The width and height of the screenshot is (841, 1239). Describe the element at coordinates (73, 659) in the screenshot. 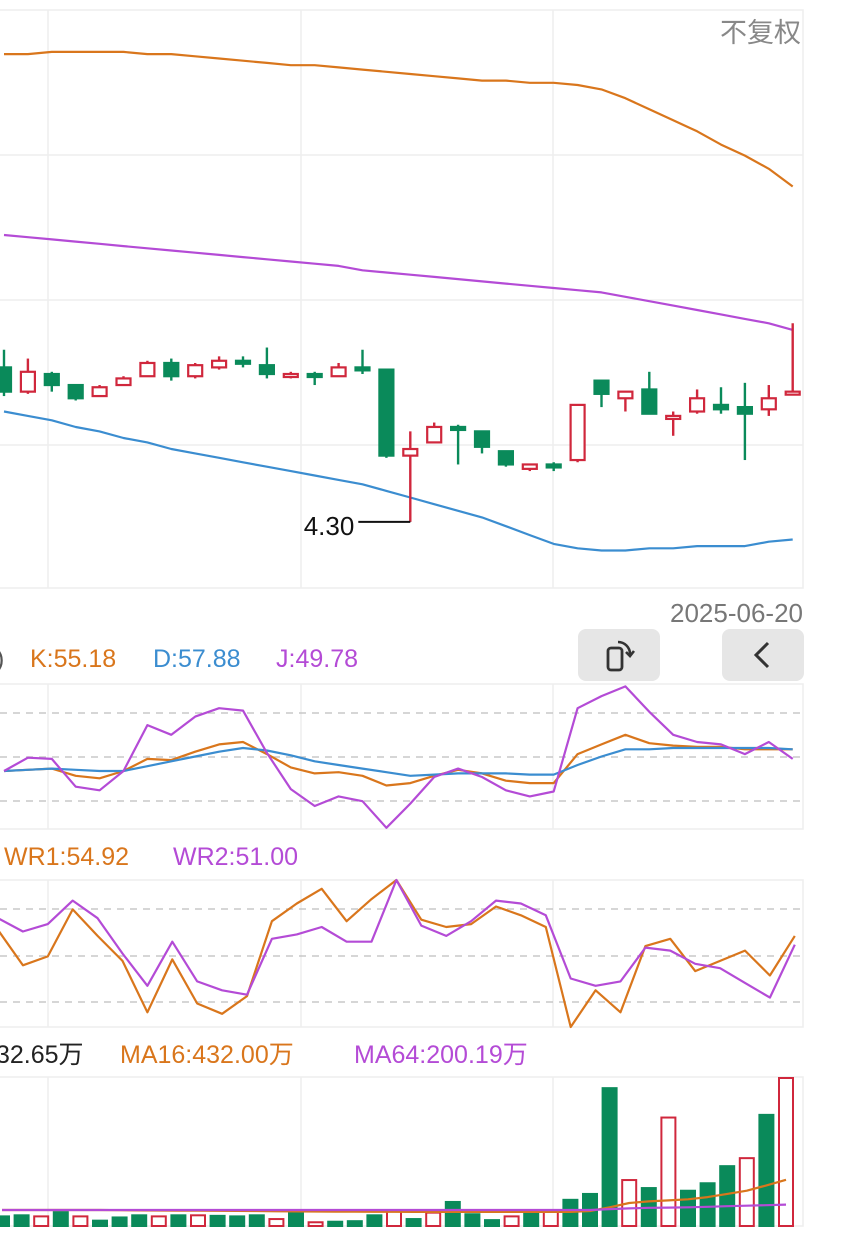

I see `kdj-k-label: K:55.18` at that location.